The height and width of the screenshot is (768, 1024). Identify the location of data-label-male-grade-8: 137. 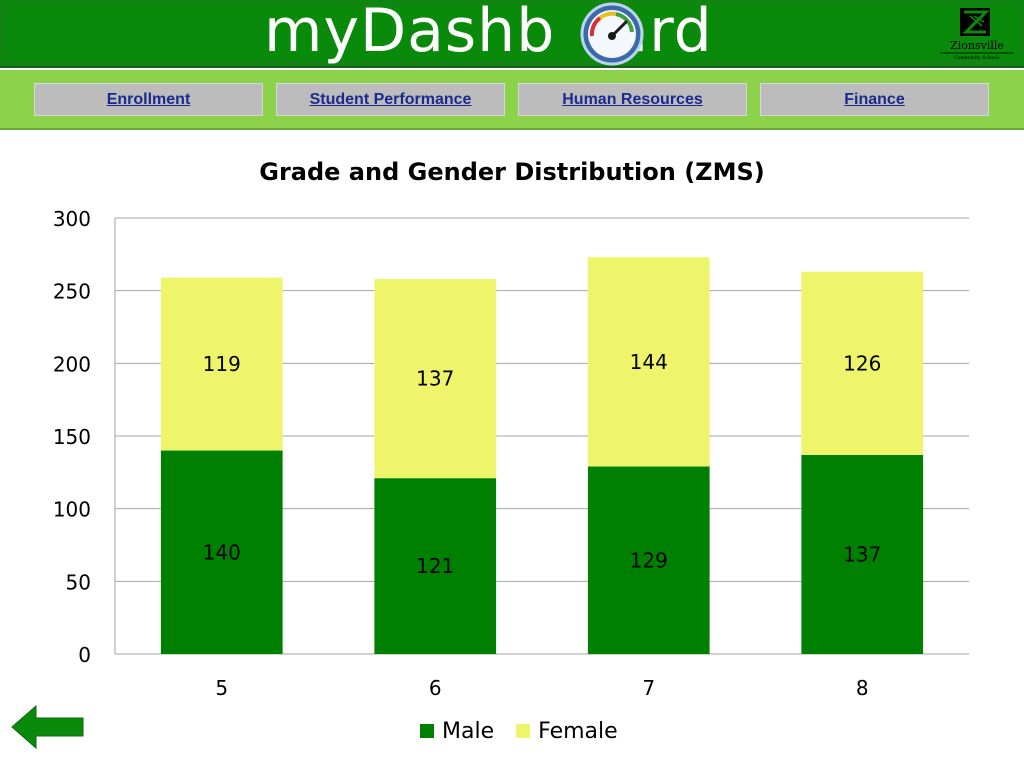
(862, 554).